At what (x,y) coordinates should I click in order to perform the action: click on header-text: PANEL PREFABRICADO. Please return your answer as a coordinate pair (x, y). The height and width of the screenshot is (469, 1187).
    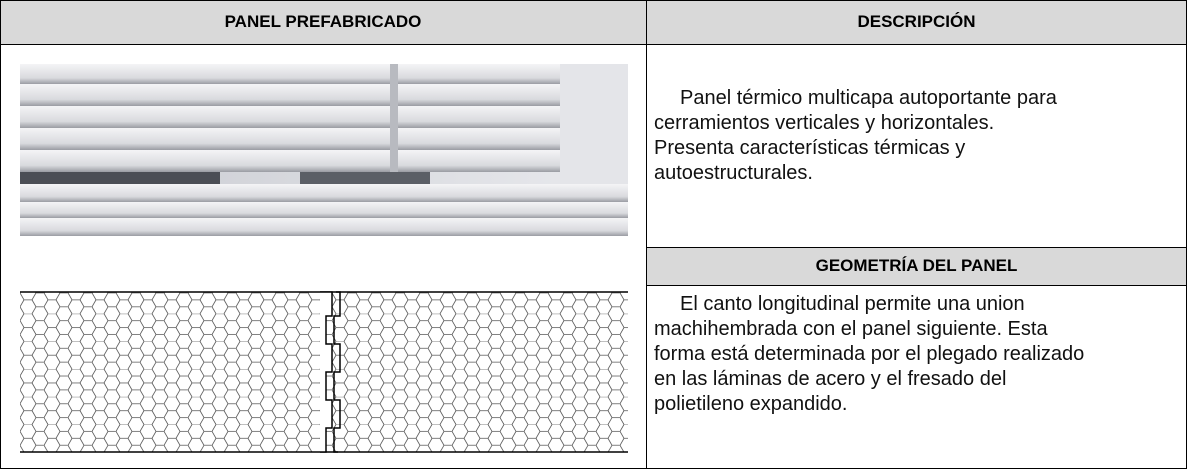
    Looking at the image, I should click on (323, 21).